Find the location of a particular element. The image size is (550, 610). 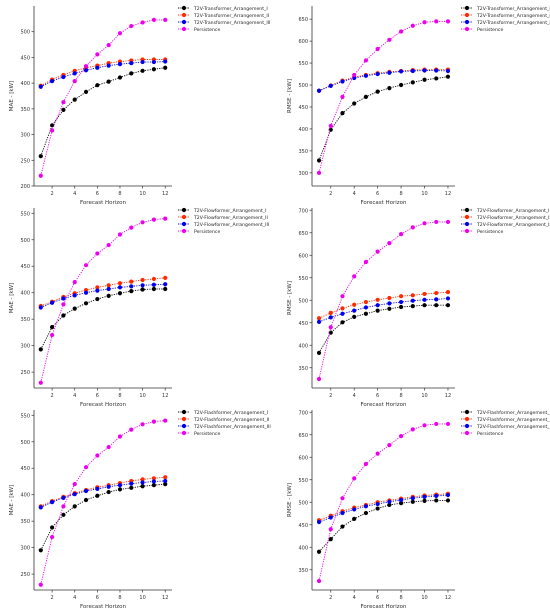

legend-entry: T2V-Transformer_Arrangement_I is located at coordinates (505, 9).